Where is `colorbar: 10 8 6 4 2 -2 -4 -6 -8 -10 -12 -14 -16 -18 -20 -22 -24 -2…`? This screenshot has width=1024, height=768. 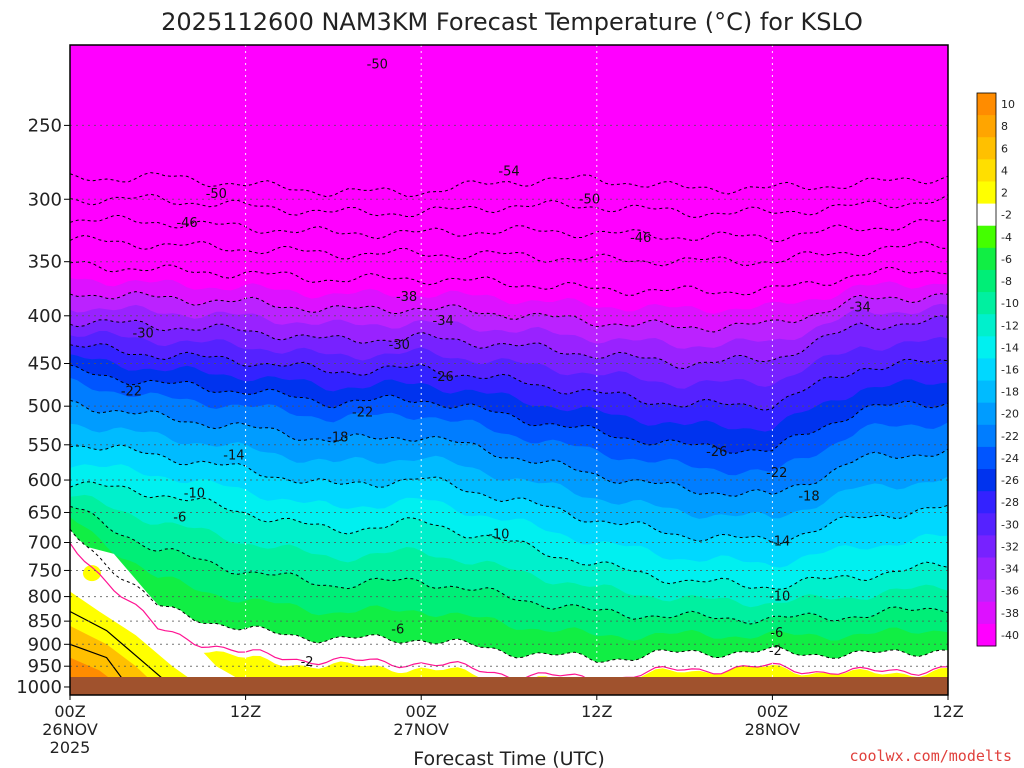 colorbar: 10 8 6 4 2 -2 -4 -6 -8 -10 -12 -14 -16 -18 -20 -22 -24 -2… is located at coordinates (997, 369).